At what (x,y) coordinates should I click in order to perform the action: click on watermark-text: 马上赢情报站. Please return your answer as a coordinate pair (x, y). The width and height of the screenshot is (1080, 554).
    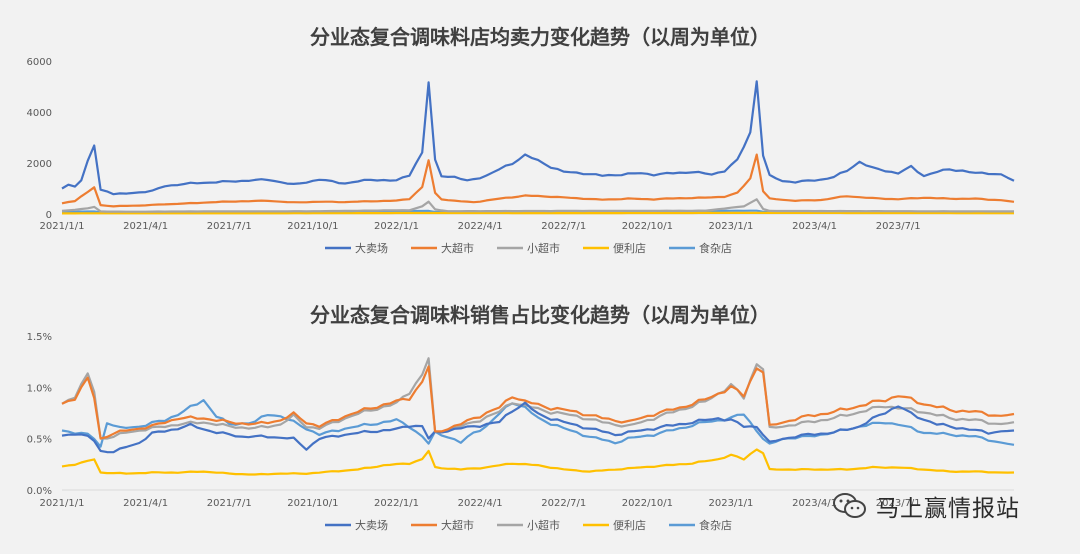
    Looking at the image, I should click on (948, 509).